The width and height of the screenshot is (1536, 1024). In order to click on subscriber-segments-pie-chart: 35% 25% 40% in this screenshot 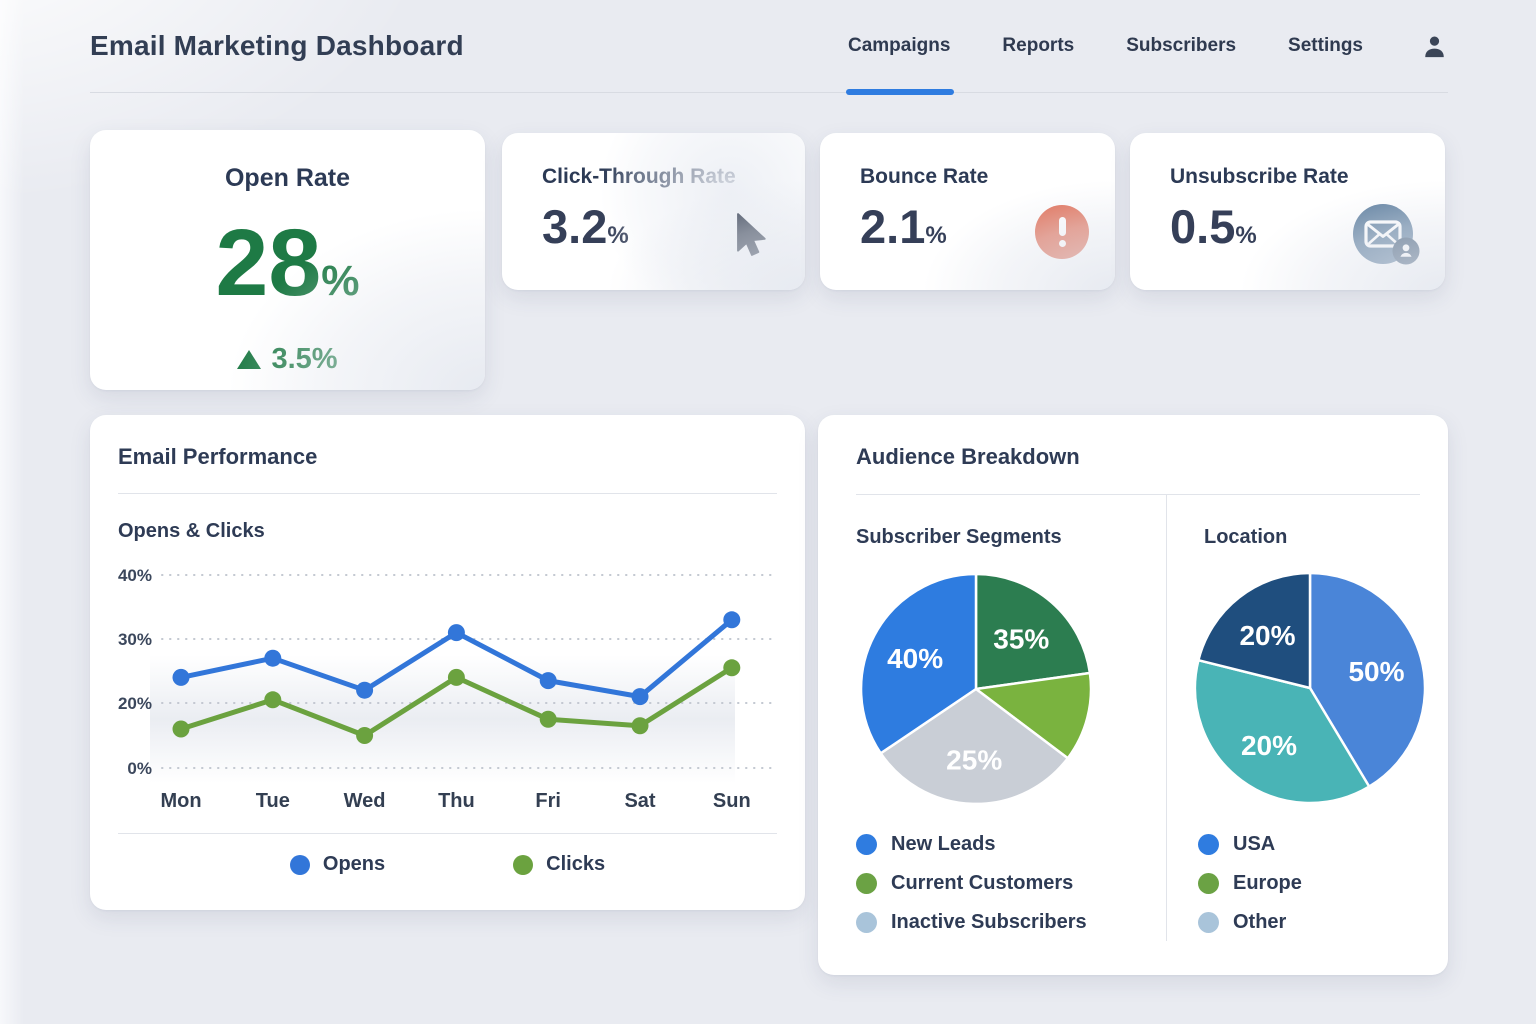, I will do `click(976, 689)`.